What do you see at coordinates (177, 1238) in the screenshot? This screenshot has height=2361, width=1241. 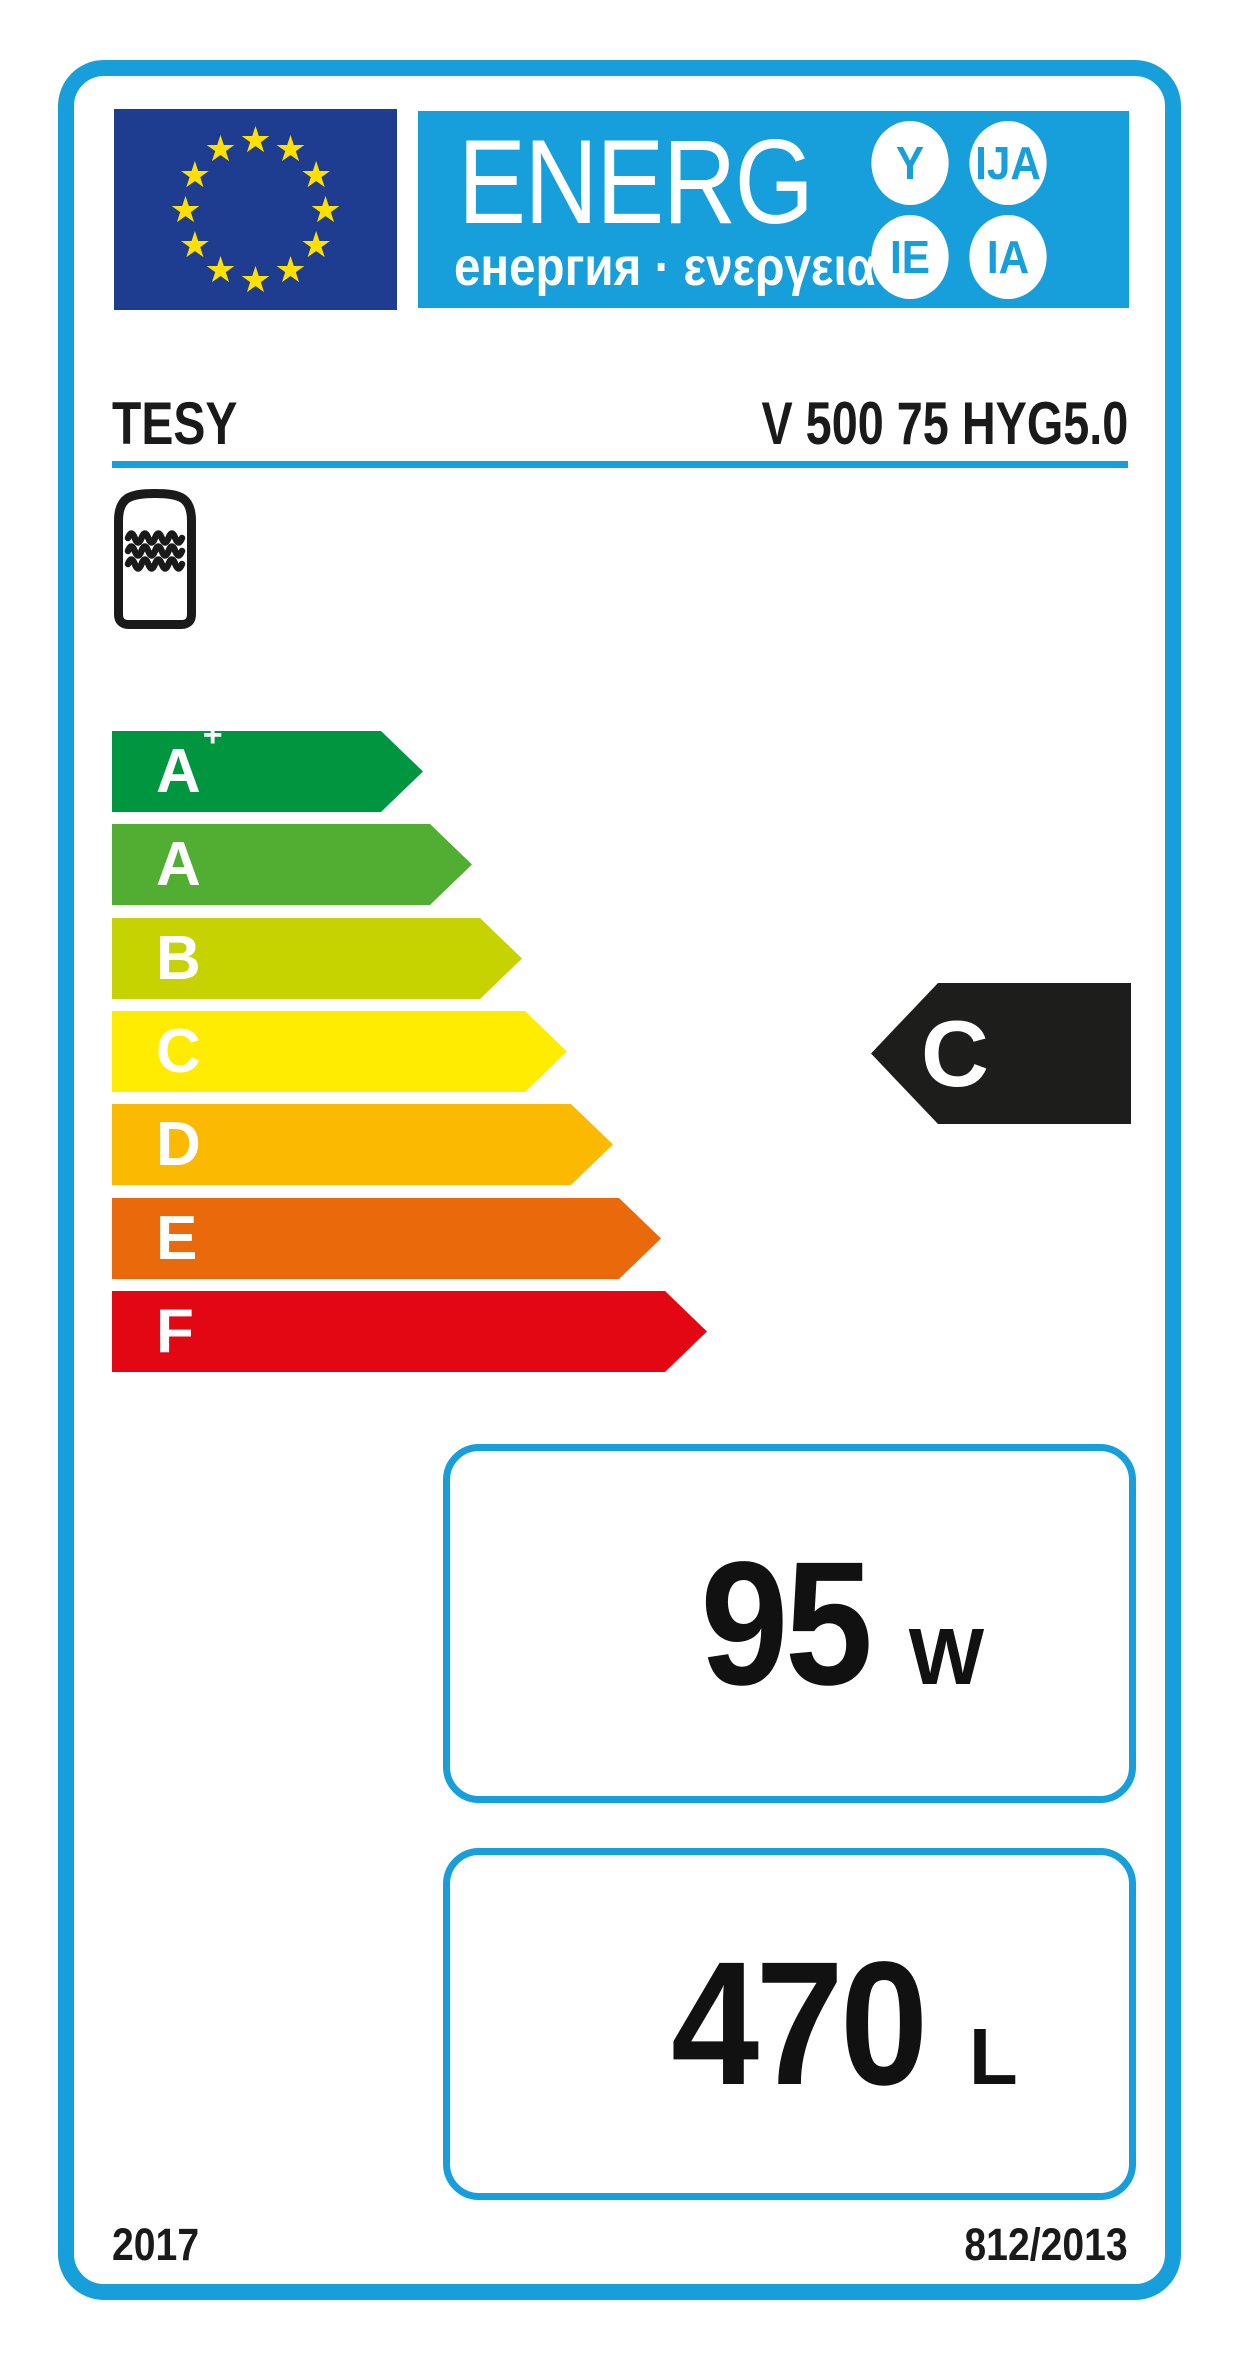 I see `class-letter: E` at bounding box center [177, 1238].